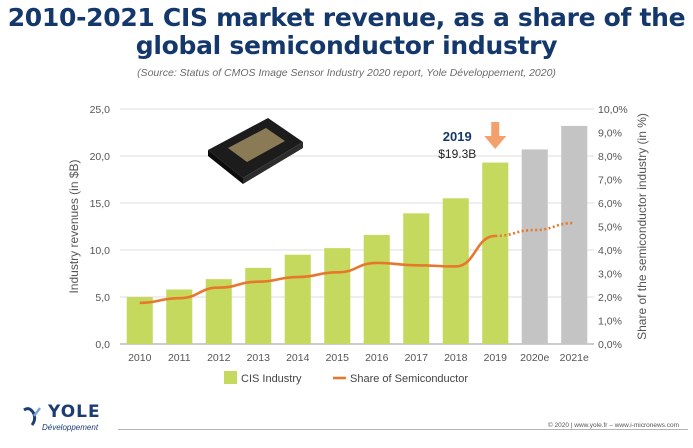  Describe the element at coordinates (376, 289) in the screenshot. I see `bar-2016` at that location.